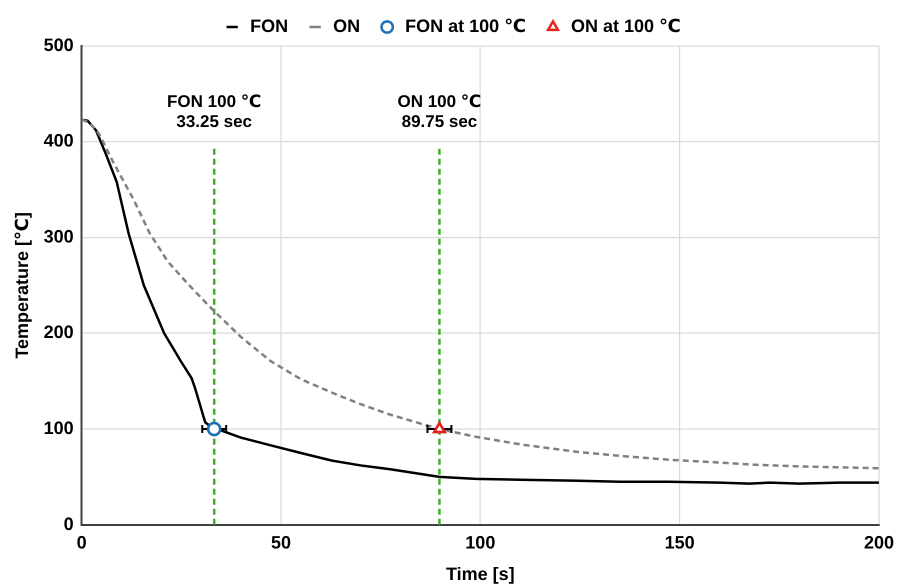 This screenshot has width=902, height=588. Describe the element at coordinates (59, 236) in the screenshot. I see `y-tick-label: 300` at that location.